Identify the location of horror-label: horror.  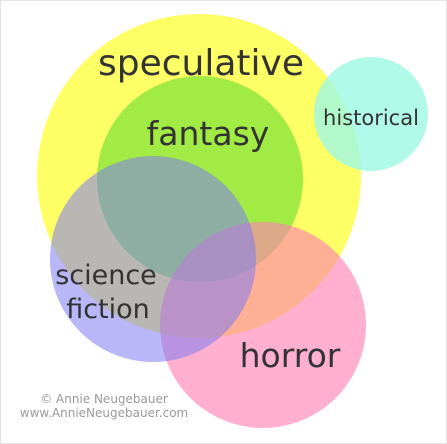
(290, 355).